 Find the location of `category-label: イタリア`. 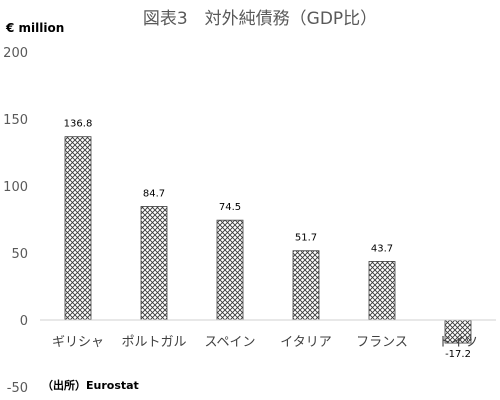

category-label: イタリア is located at coordinates (305, 342).